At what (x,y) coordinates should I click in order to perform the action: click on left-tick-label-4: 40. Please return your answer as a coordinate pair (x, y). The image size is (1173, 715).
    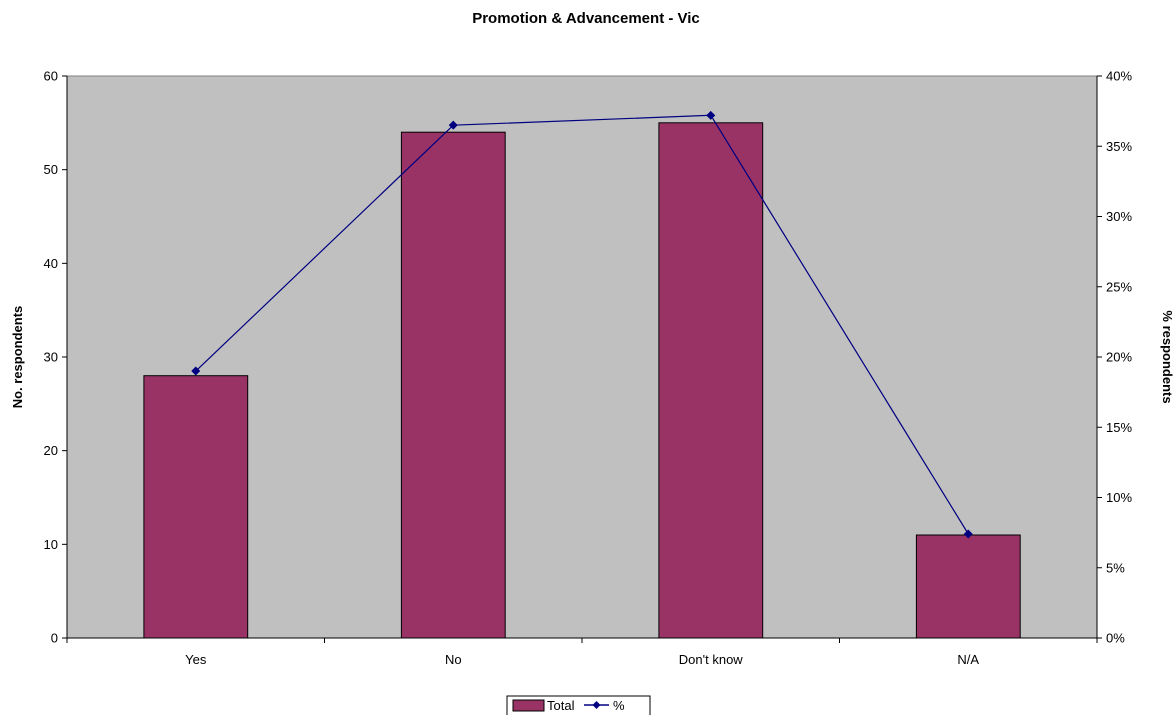
    Looking at the image, I should click on (51, 263).